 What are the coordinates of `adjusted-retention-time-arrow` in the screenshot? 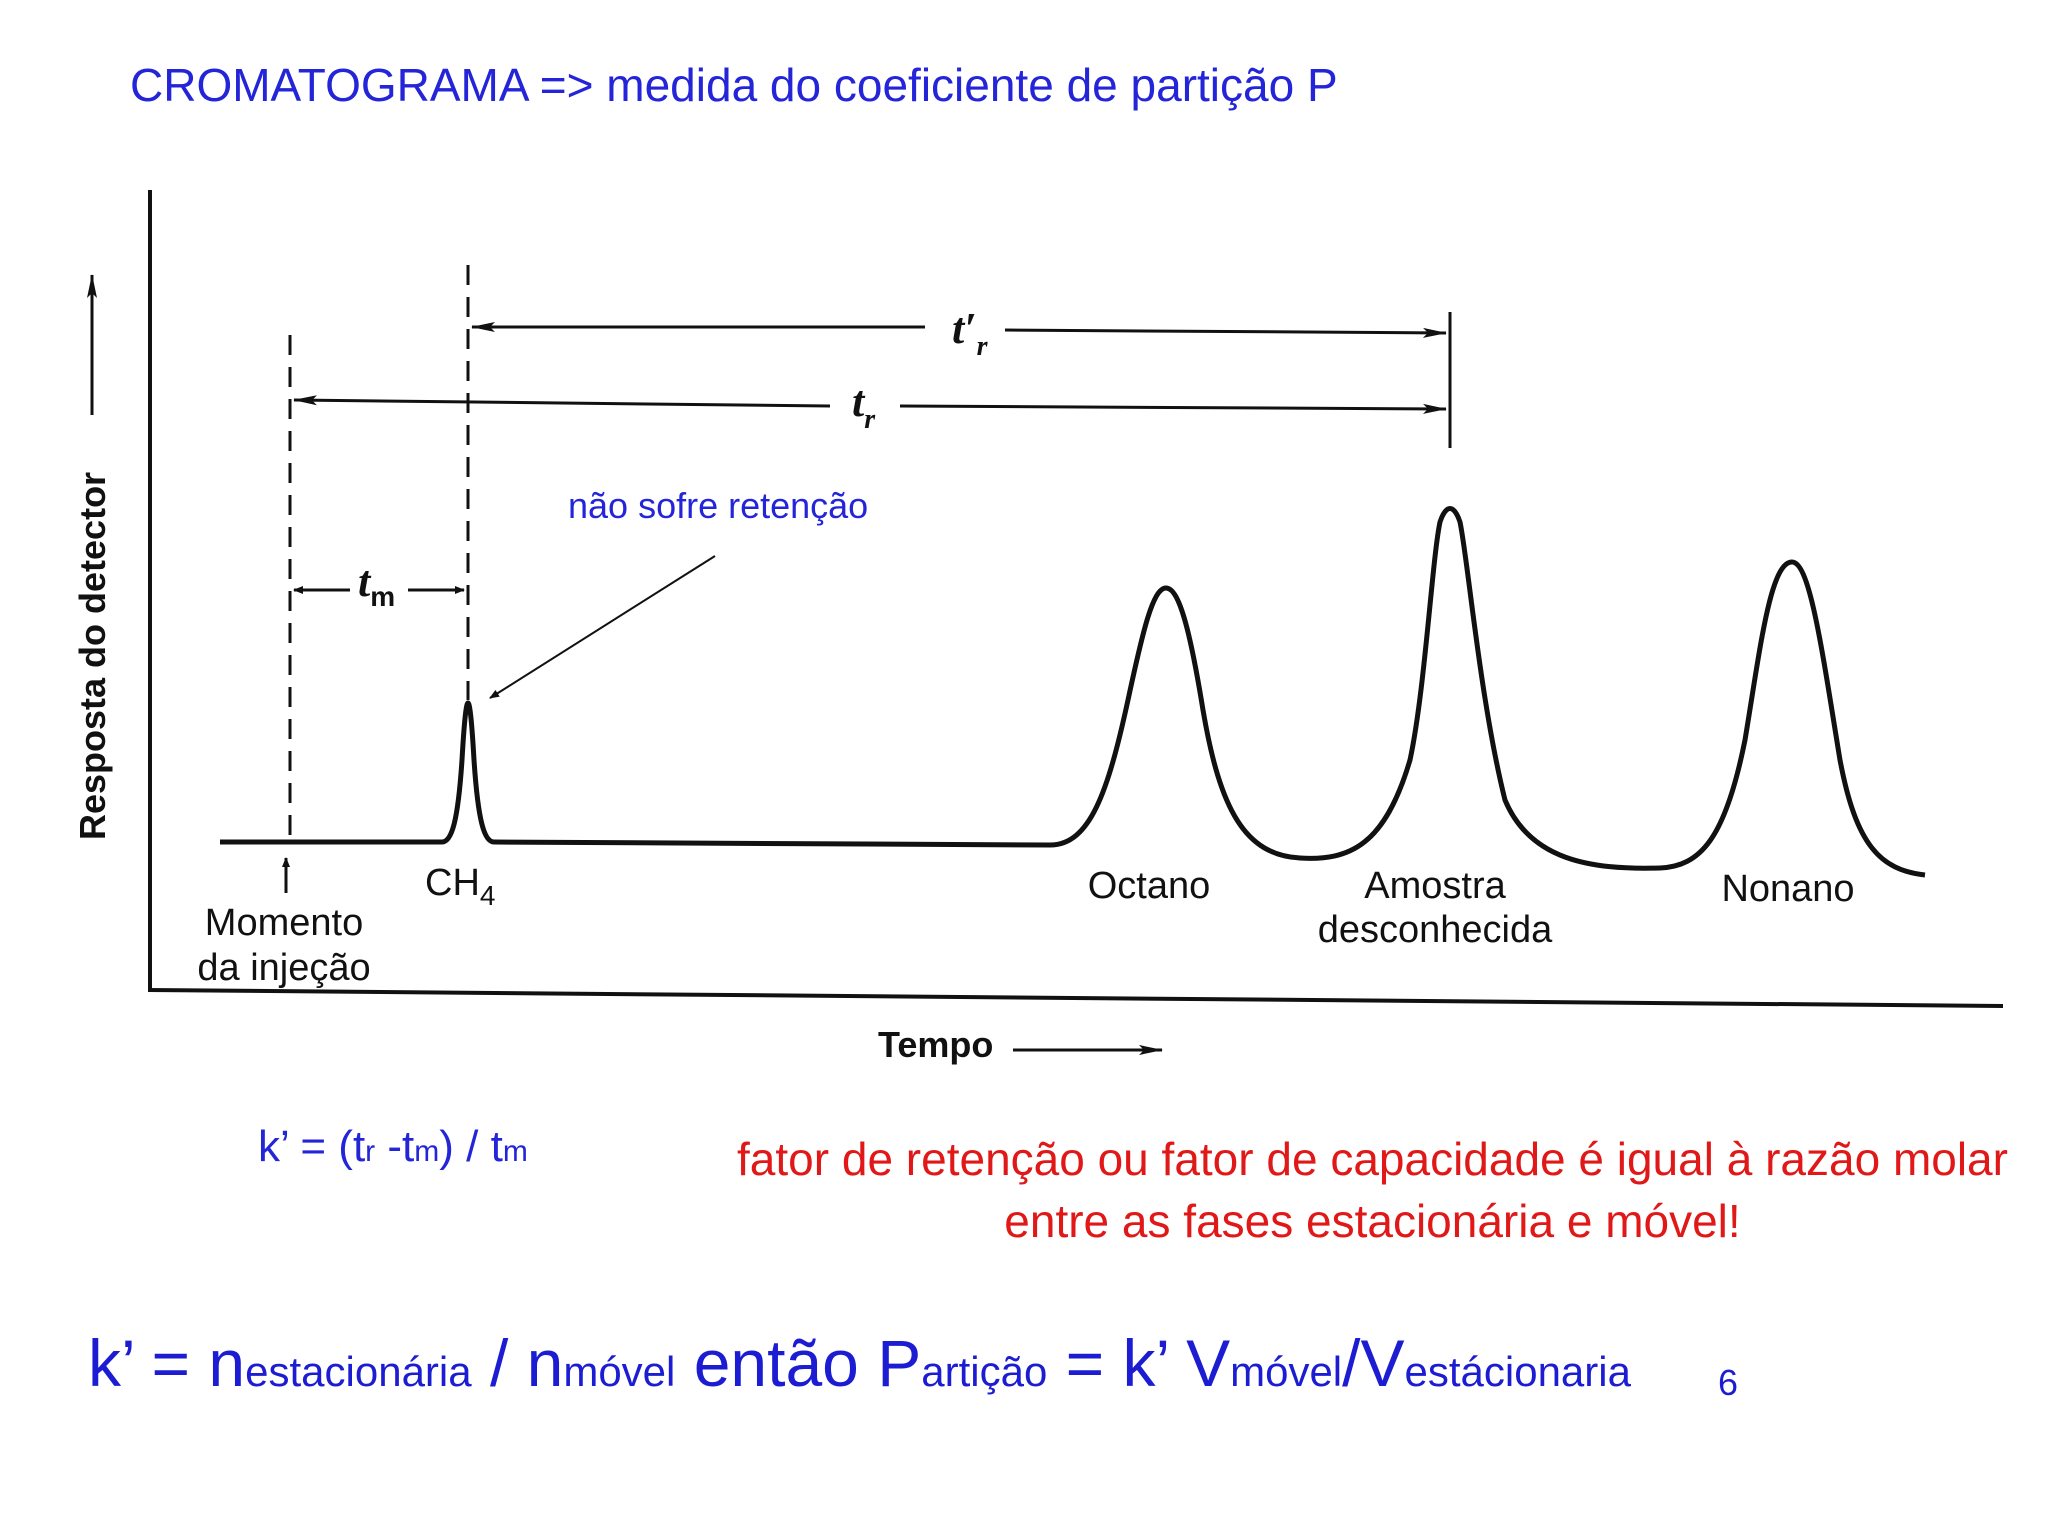 It's located at (959, 330).